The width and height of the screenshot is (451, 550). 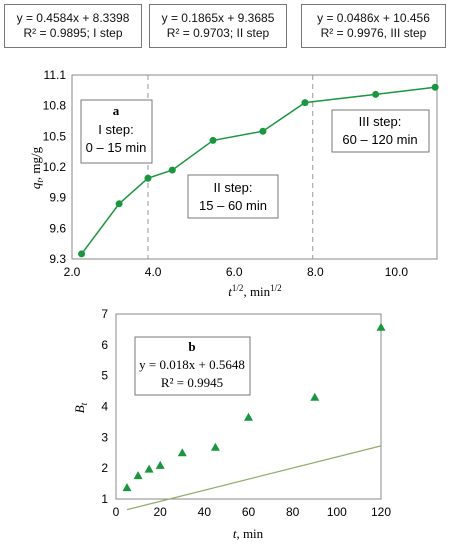 I want to click on chart-b-y-tick-labels: 1 2 3 4 5 6 7, so click(x=104, y=406).